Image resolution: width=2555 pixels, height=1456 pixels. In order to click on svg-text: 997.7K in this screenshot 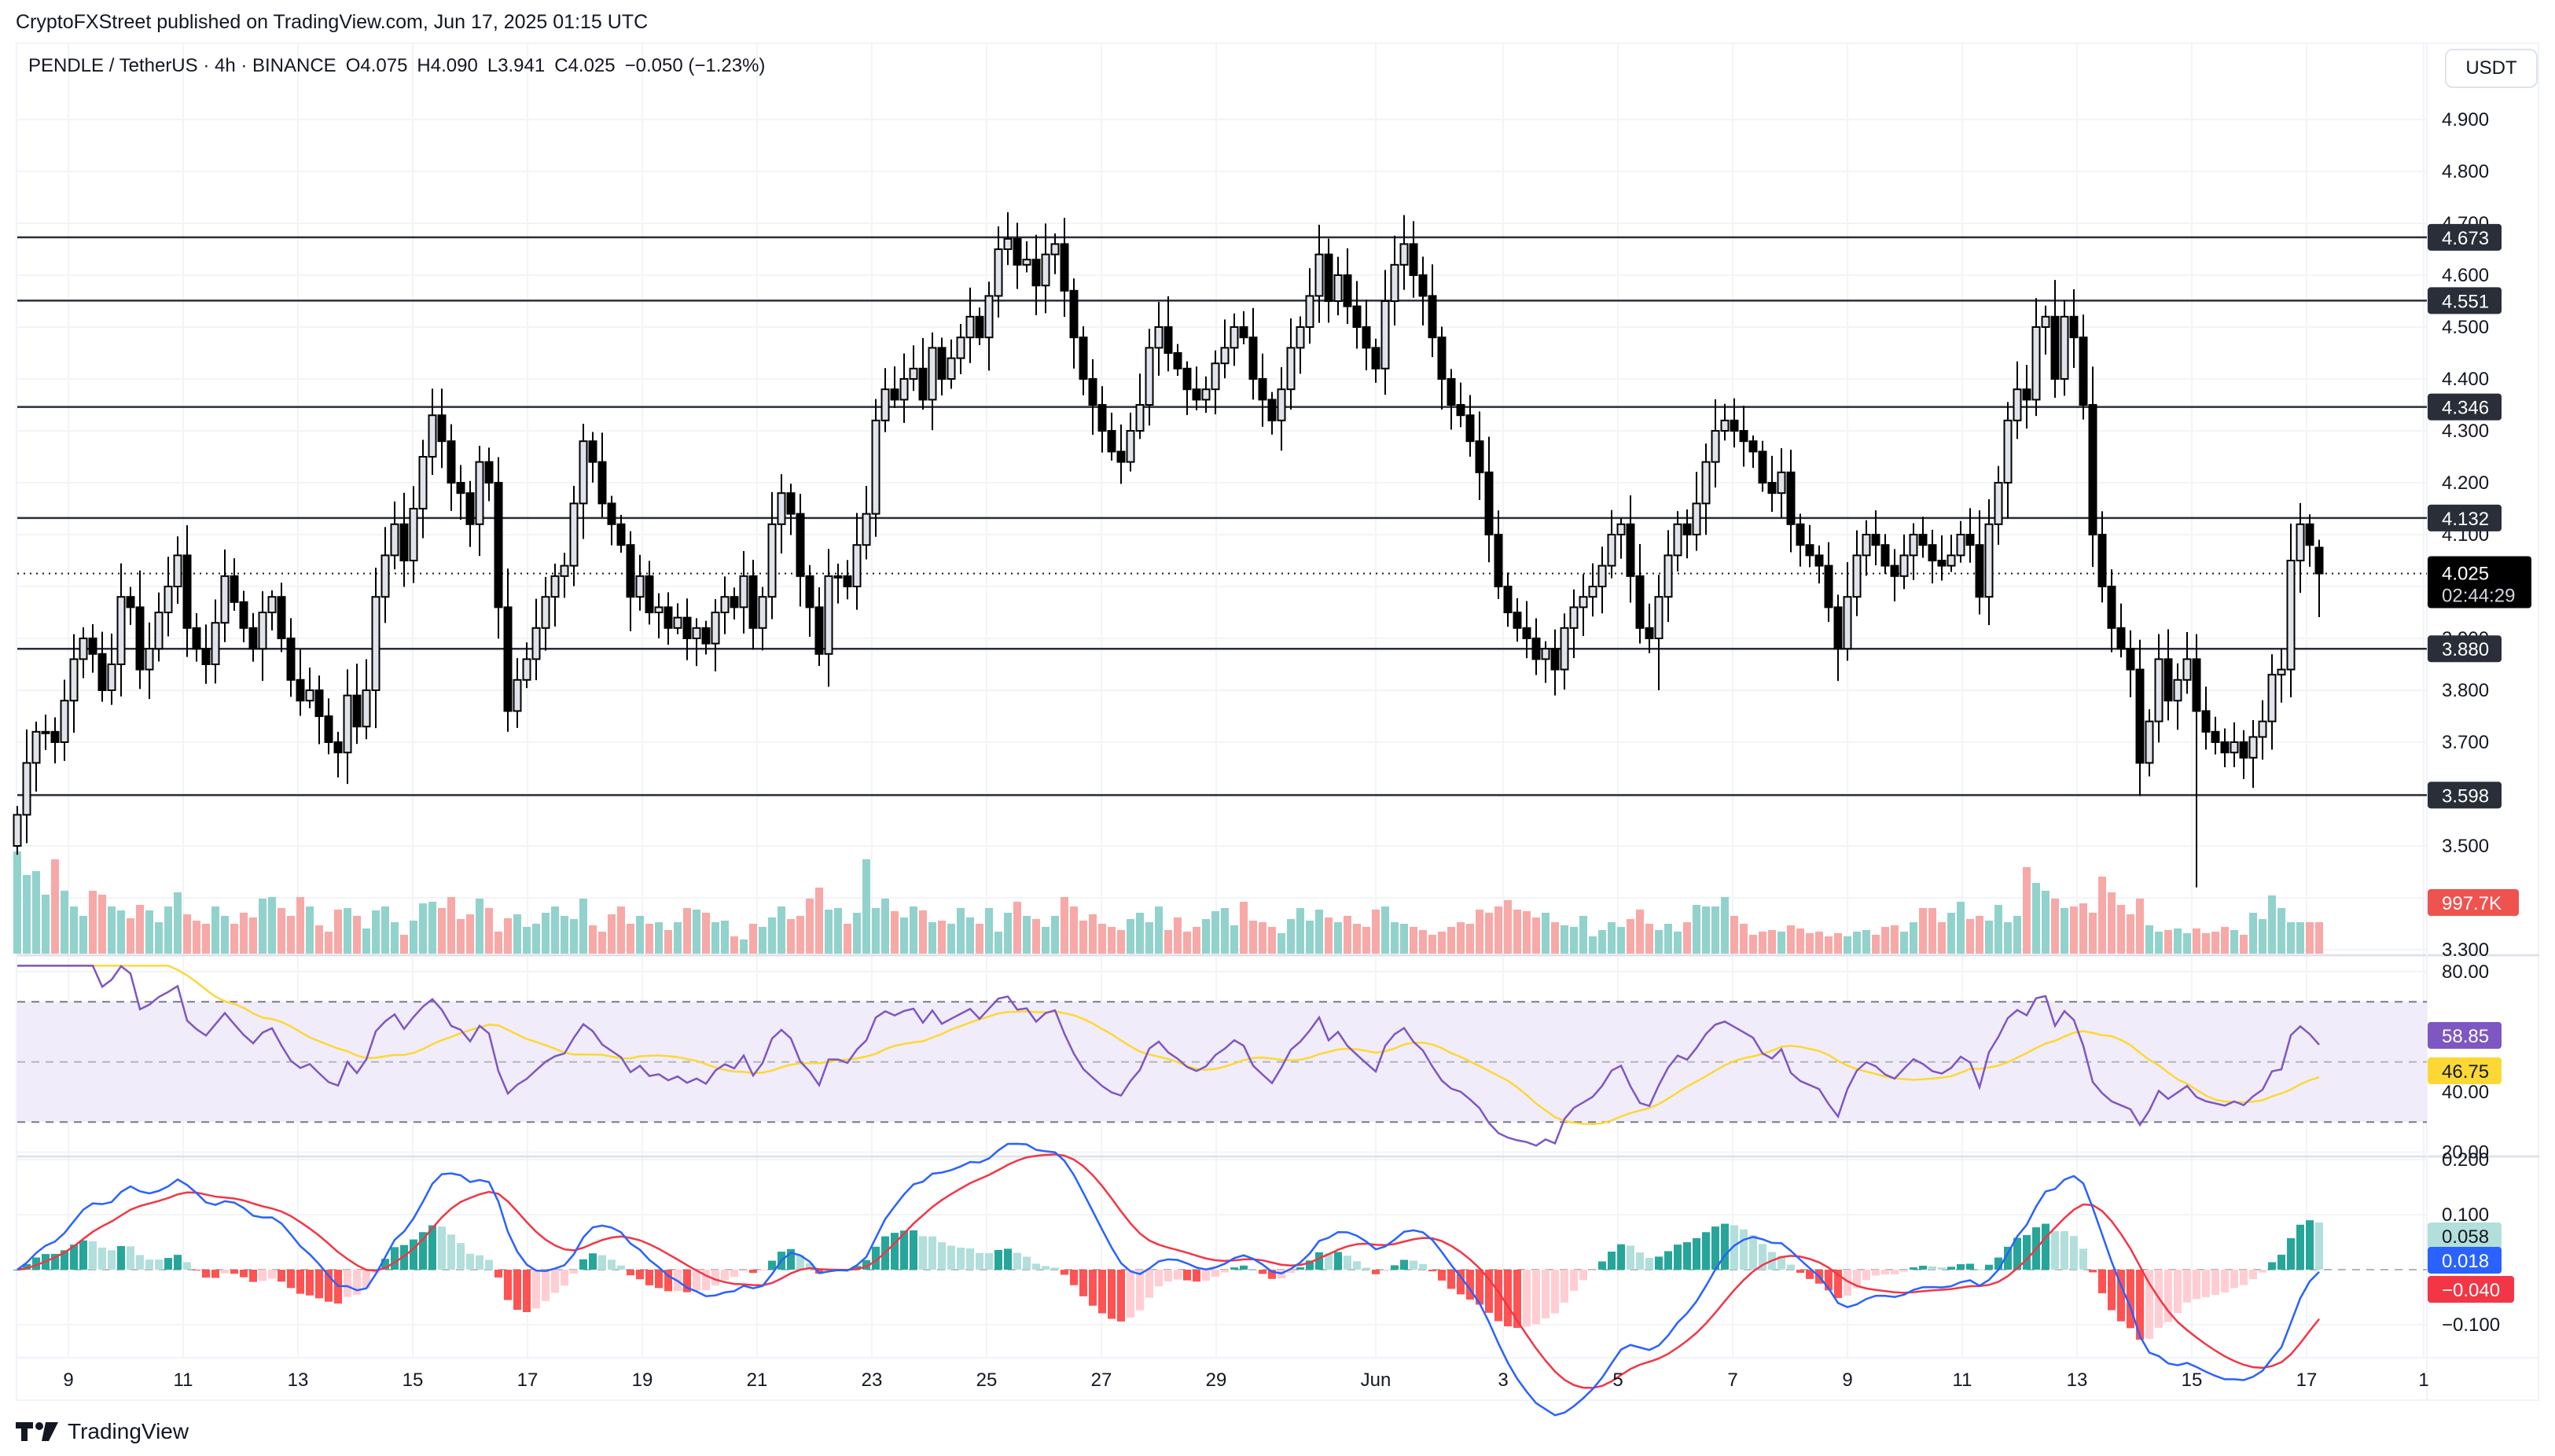, I will do `click(2472, 903)`.